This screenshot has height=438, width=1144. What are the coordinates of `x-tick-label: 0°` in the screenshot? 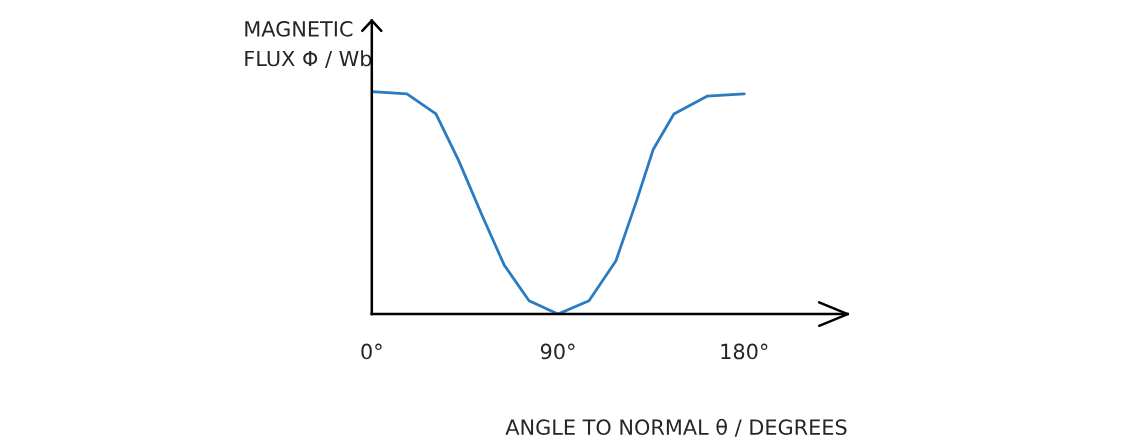 It's located at (371, 351).